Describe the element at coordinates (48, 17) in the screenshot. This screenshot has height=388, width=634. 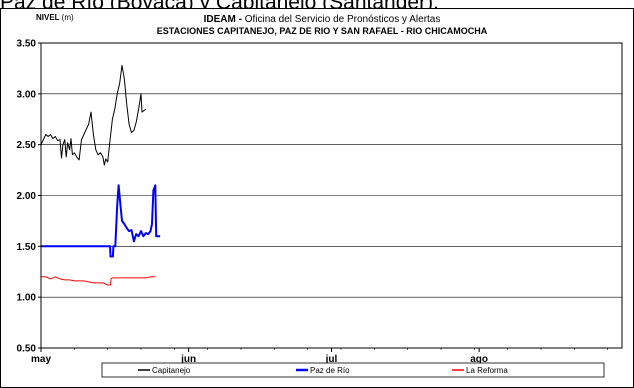
I see `y-axis-label-name: NIVEL` at that location.